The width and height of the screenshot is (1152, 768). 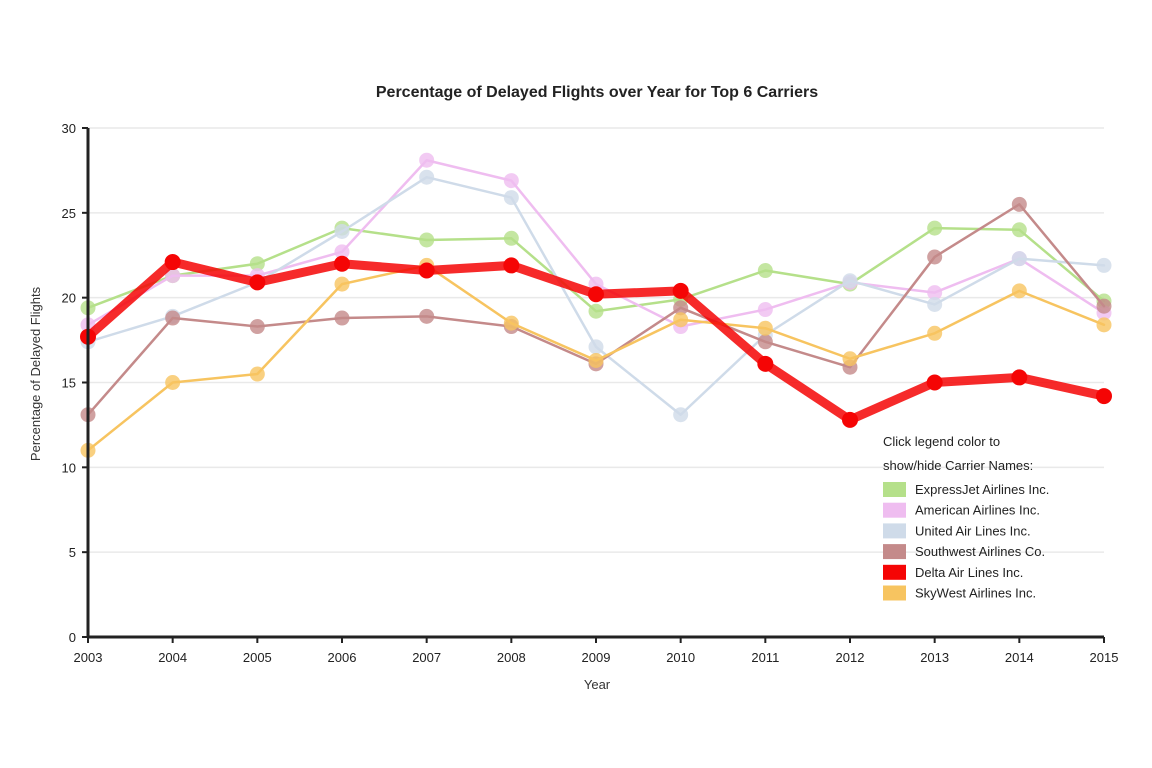 What do you see at coordinates (977, 510) in the screenshot?
I see `legend-label: American Airlines Inc.` at bounding box center [977, 510].